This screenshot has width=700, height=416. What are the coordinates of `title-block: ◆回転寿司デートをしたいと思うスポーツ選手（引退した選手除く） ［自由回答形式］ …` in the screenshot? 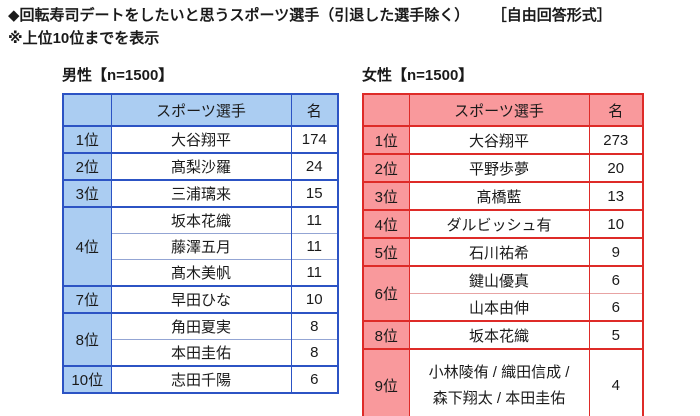 It's located at (310, 27).